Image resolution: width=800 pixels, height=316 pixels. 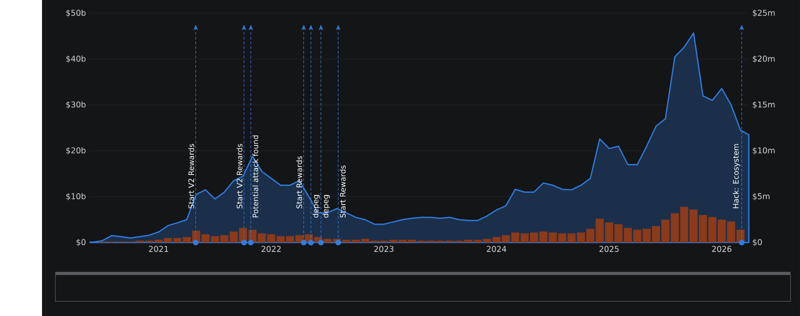 What do you see at coordinates (81, 242) in the screenshot?
I see `y-tick-label: $0` at bounding box center [81, 242].